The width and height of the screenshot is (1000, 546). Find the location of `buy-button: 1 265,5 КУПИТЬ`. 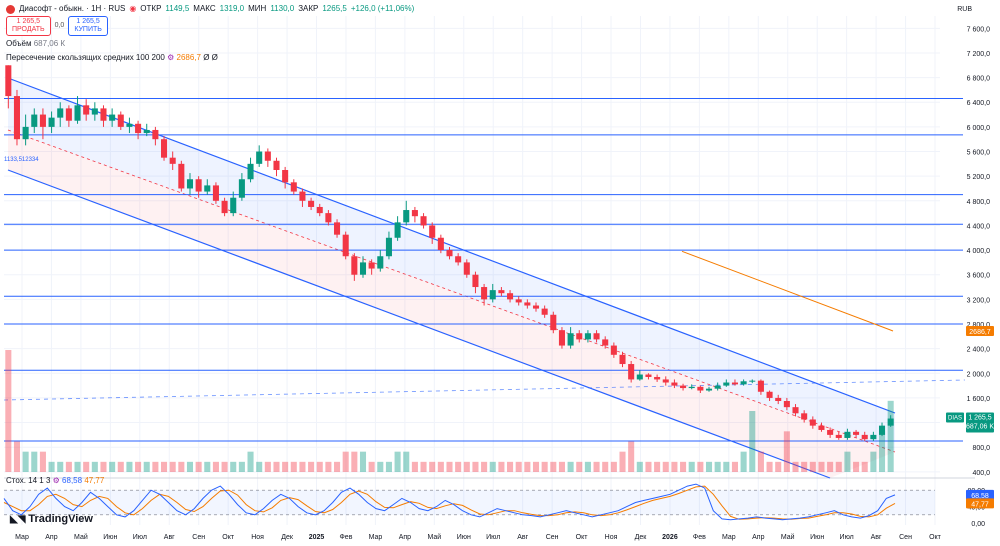

buy-button: 1 265,5 КУПИТЬ is located at coordinates (88, 26).